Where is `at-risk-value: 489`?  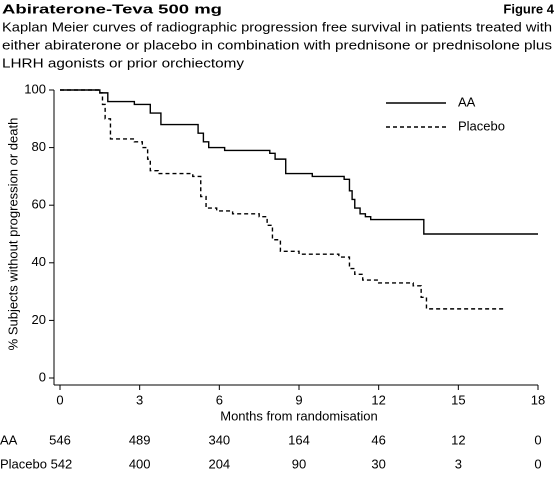 at-risk-value: 489 is located at coordinates (140, 439).